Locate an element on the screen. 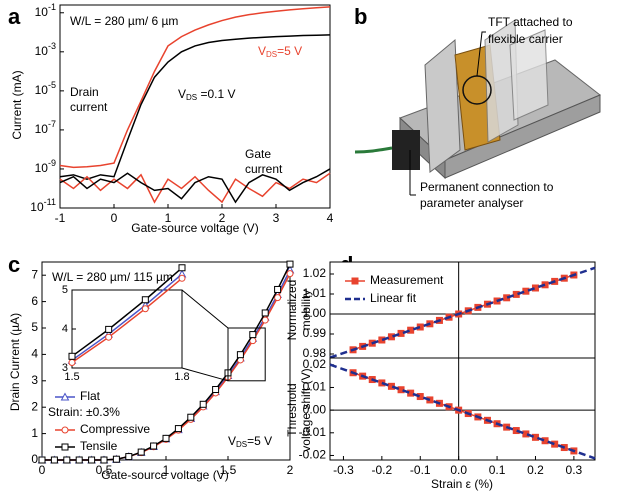 Image resolution: width=621 pixels, height=494 pixels. tick-exponent: -7 is located at coordinates (52, 124).